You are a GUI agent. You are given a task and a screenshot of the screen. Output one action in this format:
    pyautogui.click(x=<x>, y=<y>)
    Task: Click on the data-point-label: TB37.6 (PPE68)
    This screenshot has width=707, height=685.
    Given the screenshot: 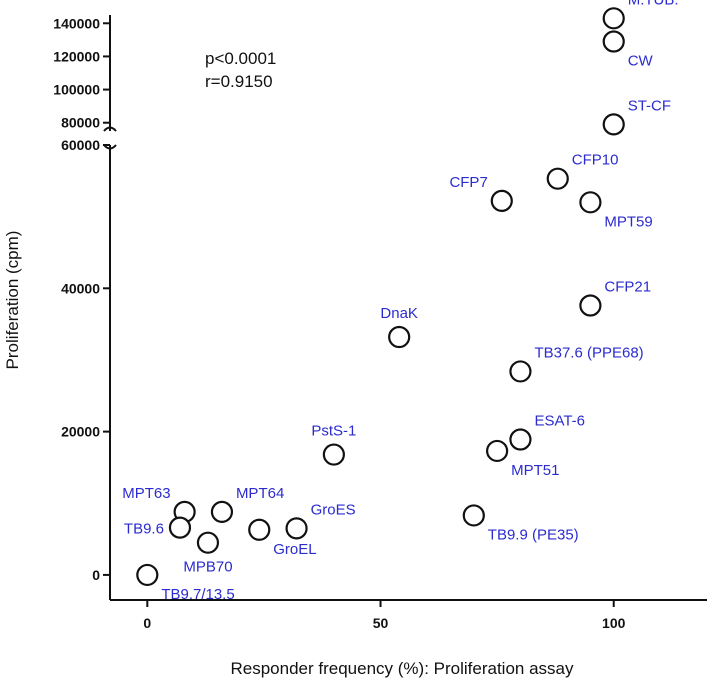 What is the action you would take?
    pyautogui.click(x=588, y=352)
    